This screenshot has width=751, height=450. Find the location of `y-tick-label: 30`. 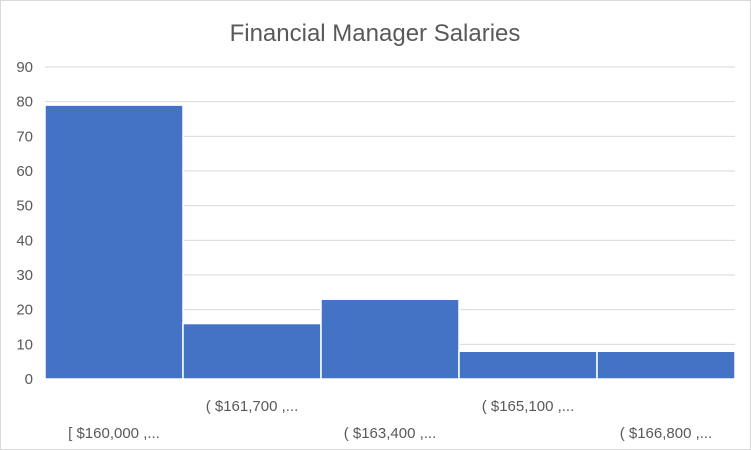

y-tick-label: 30 is located at coordinates (24, 275).